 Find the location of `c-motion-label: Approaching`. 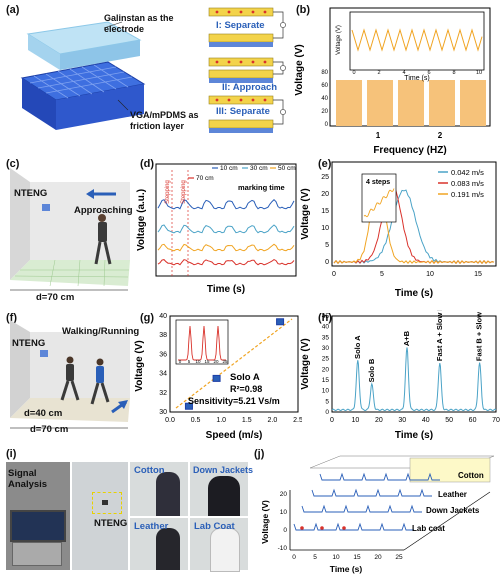

c-motion-label: Approaching is located at coordinates (103, 210).